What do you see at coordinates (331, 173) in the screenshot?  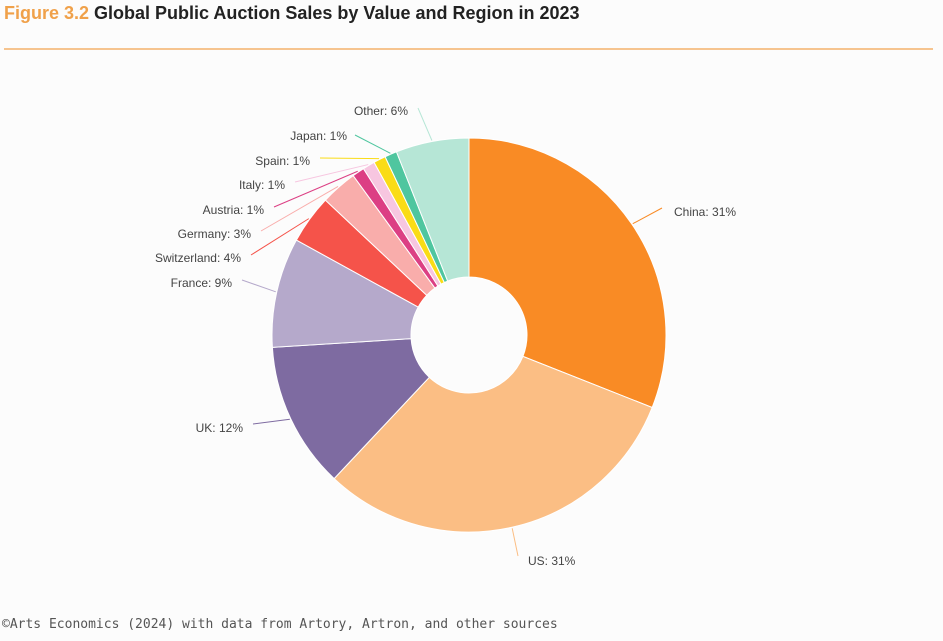 I see `leader-line-italy` at bounding box center [331, 173].